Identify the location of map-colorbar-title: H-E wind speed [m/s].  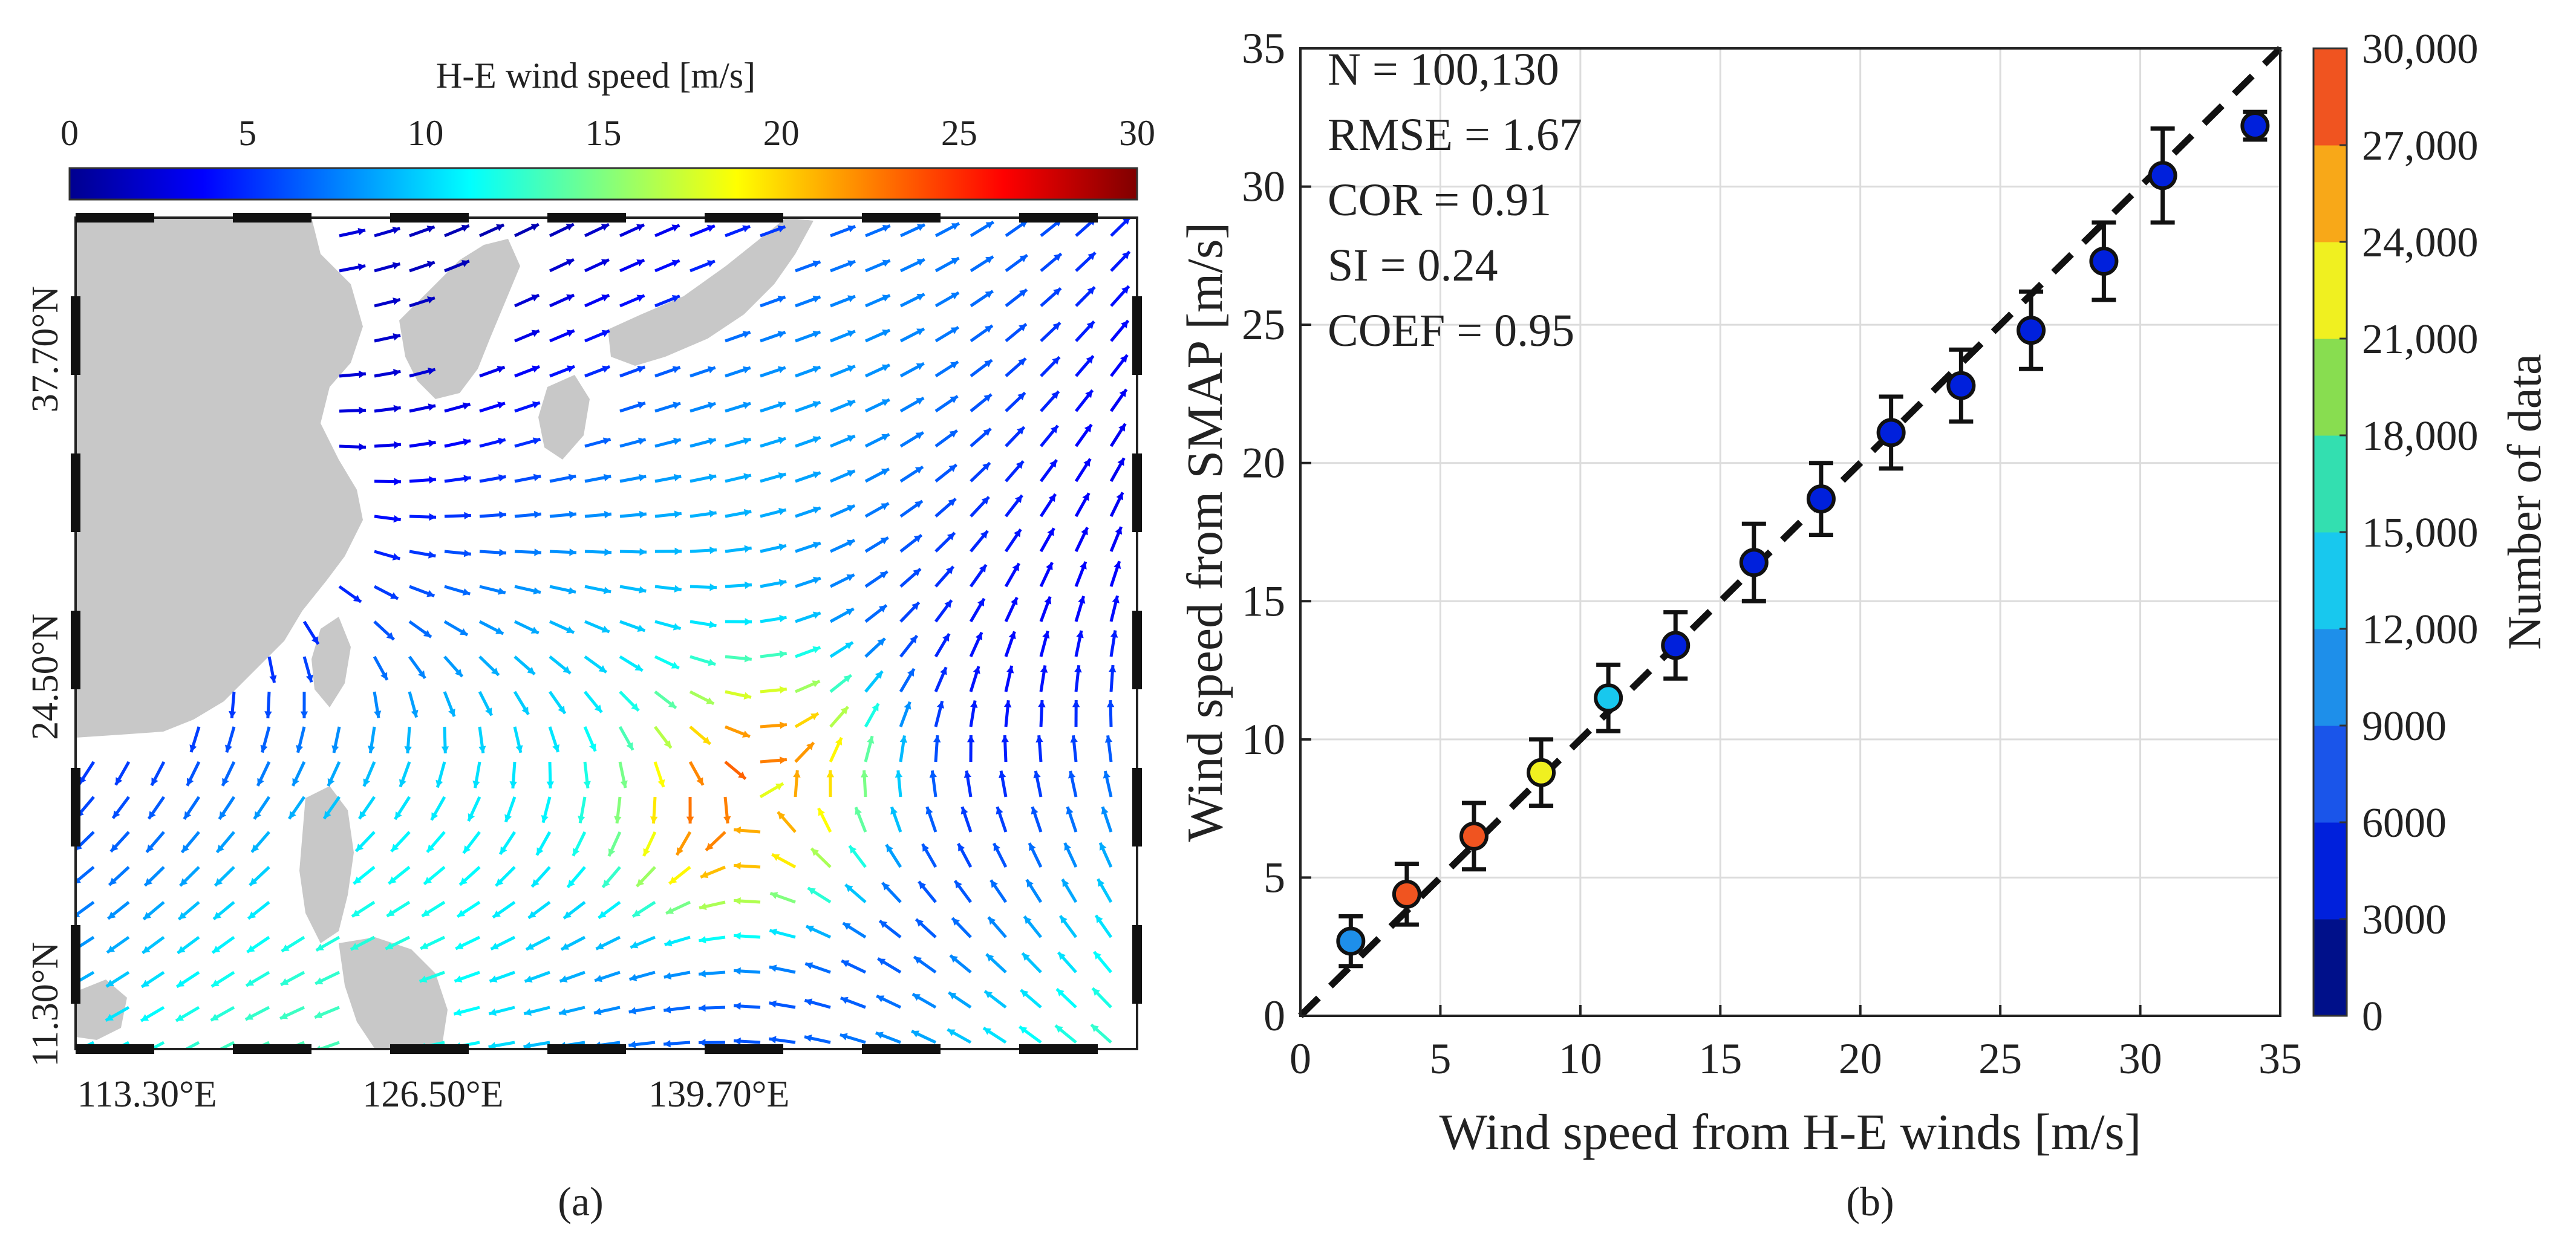
(595, 76).